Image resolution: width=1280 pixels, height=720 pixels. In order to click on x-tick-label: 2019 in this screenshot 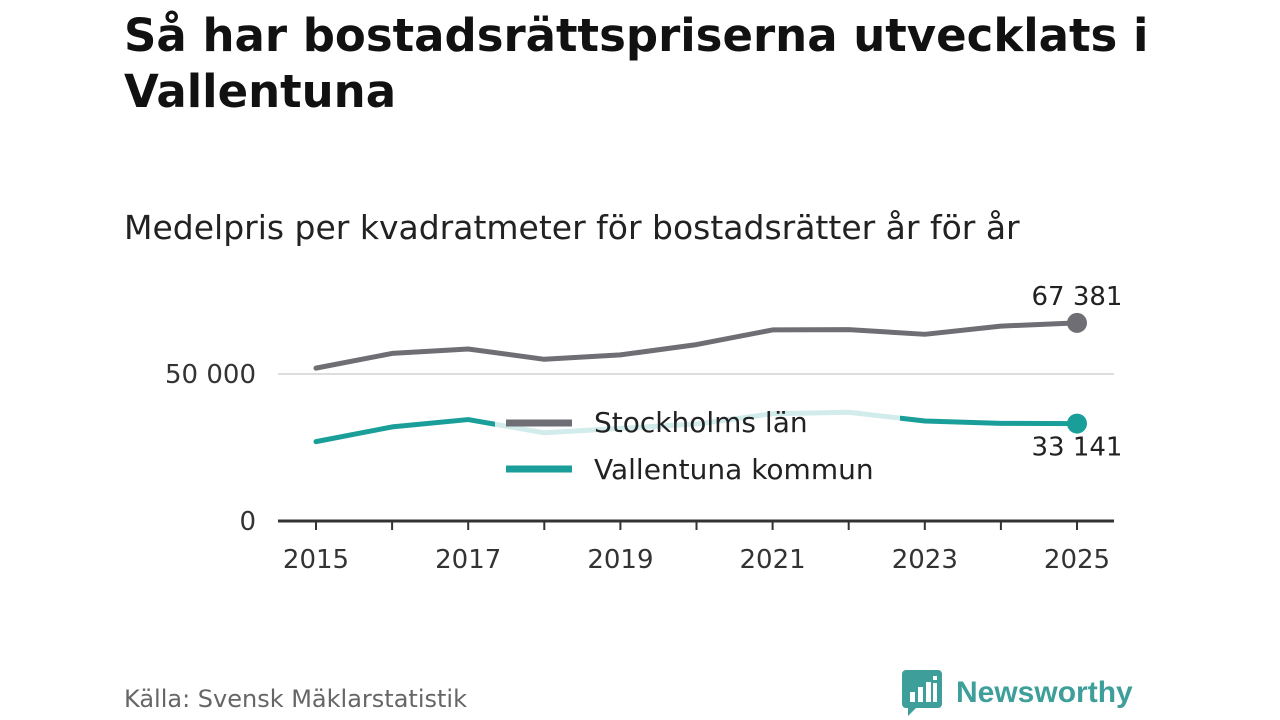, I will do `click(620, 560)`.